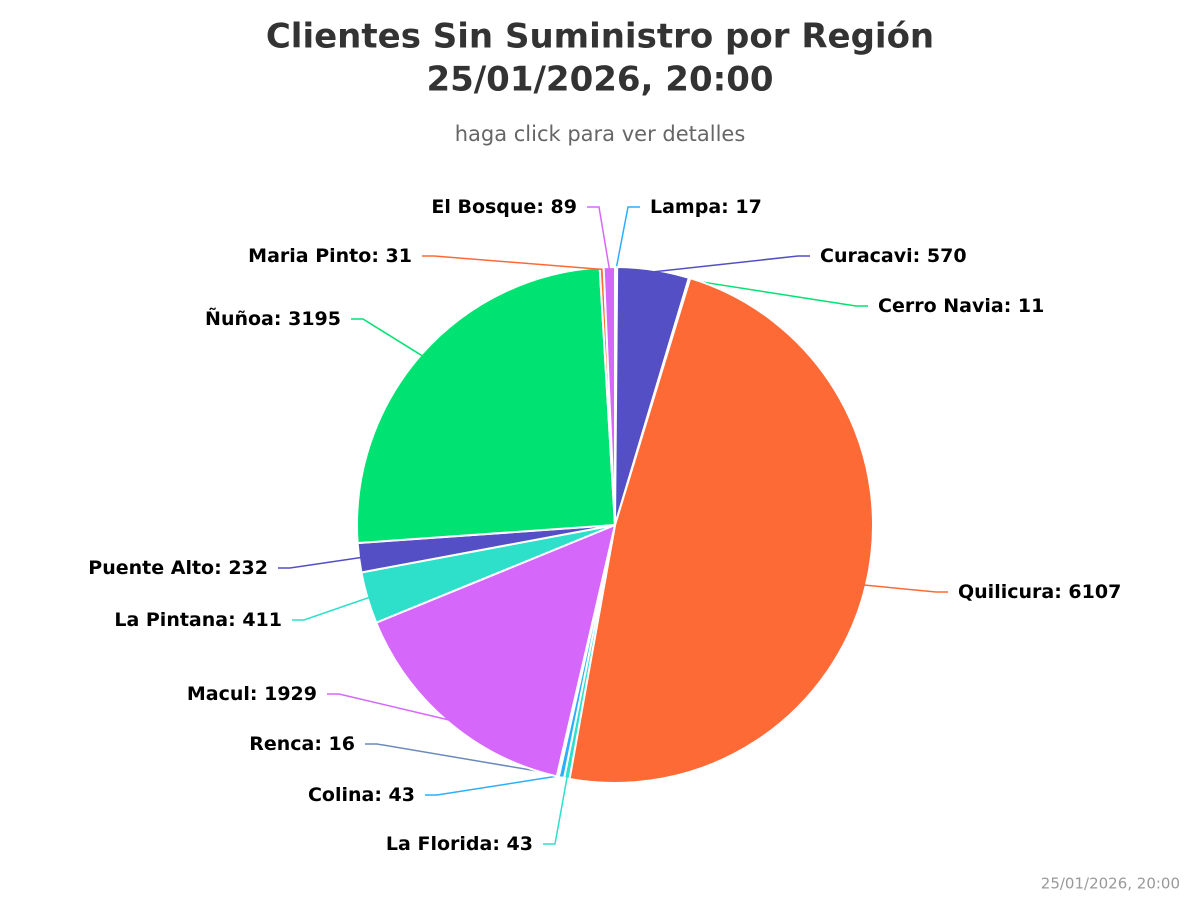 The width and height of the screenshot is (1200, 900). I want to click on category-name: Puente Alto, so click(151, 568).